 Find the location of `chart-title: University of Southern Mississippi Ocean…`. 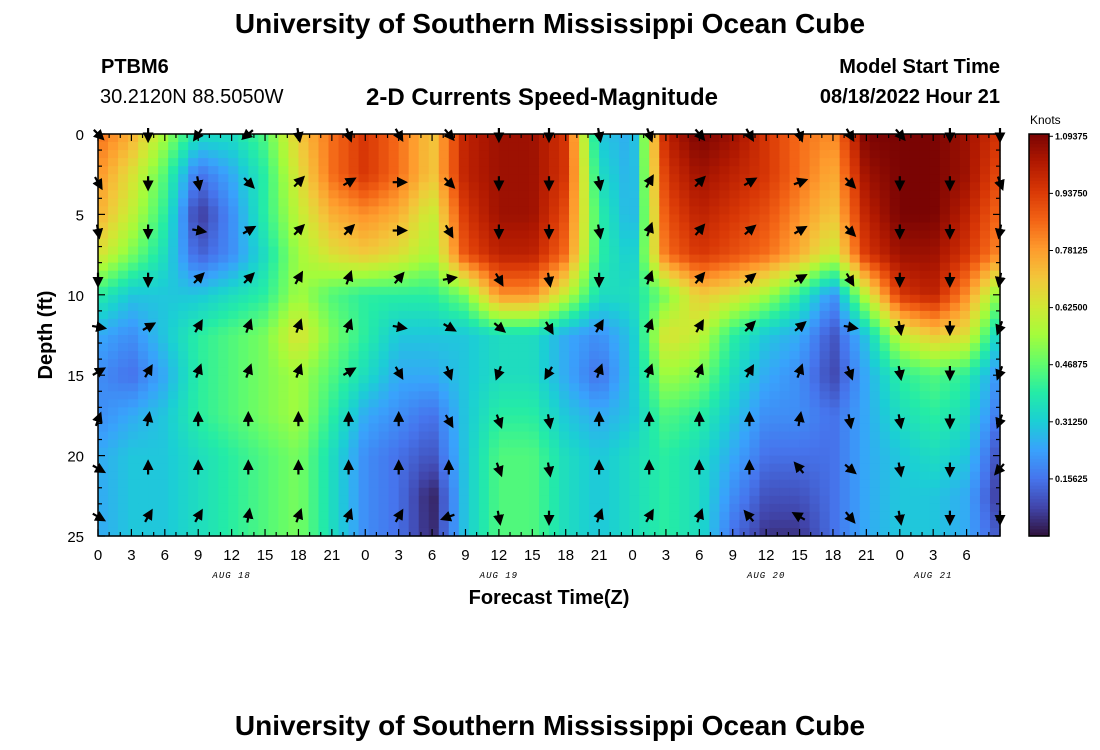

chart-title: University of Southern Mississippi Ocean… is located at coordinates (550, 23).